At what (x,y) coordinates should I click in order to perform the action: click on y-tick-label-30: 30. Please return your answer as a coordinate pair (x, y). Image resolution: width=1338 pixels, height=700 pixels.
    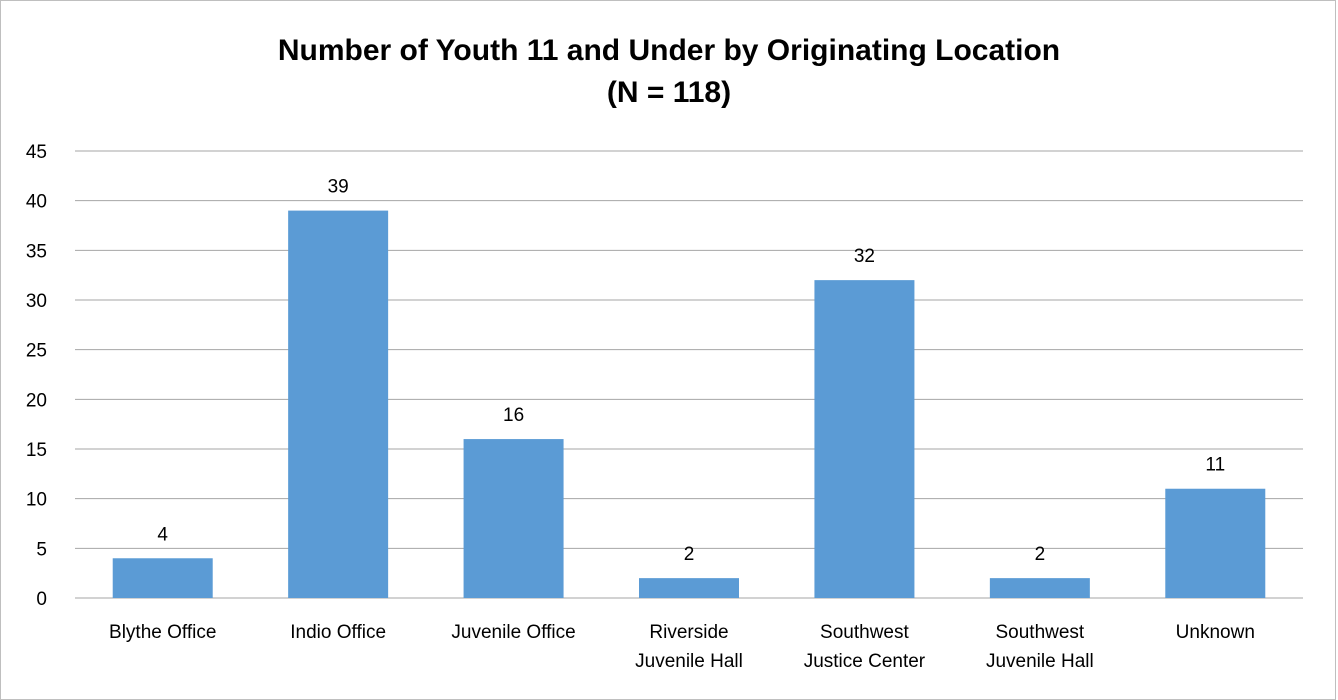
    Looking at the image, I should click on (36, 301).